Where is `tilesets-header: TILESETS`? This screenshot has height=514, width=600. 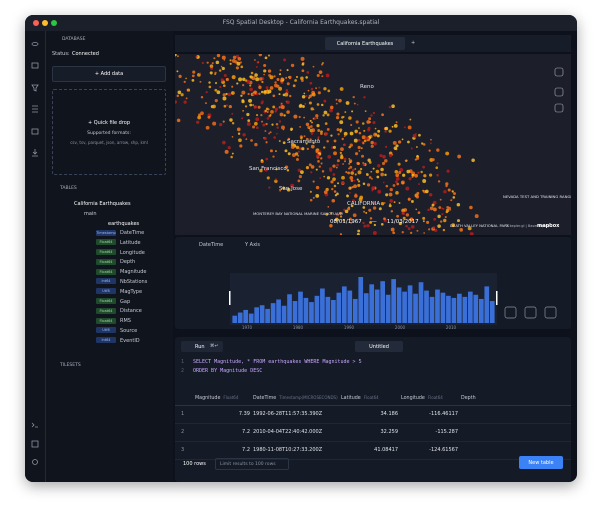
tilesets-header: TILESETS is located at coordinates (70, 365).